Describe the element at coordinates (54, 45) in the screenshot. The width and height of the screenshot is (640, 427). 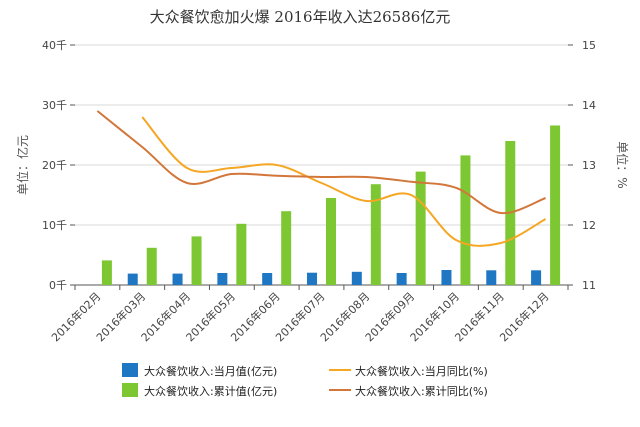
I see `y-left-tick-label: 40千` at that location.